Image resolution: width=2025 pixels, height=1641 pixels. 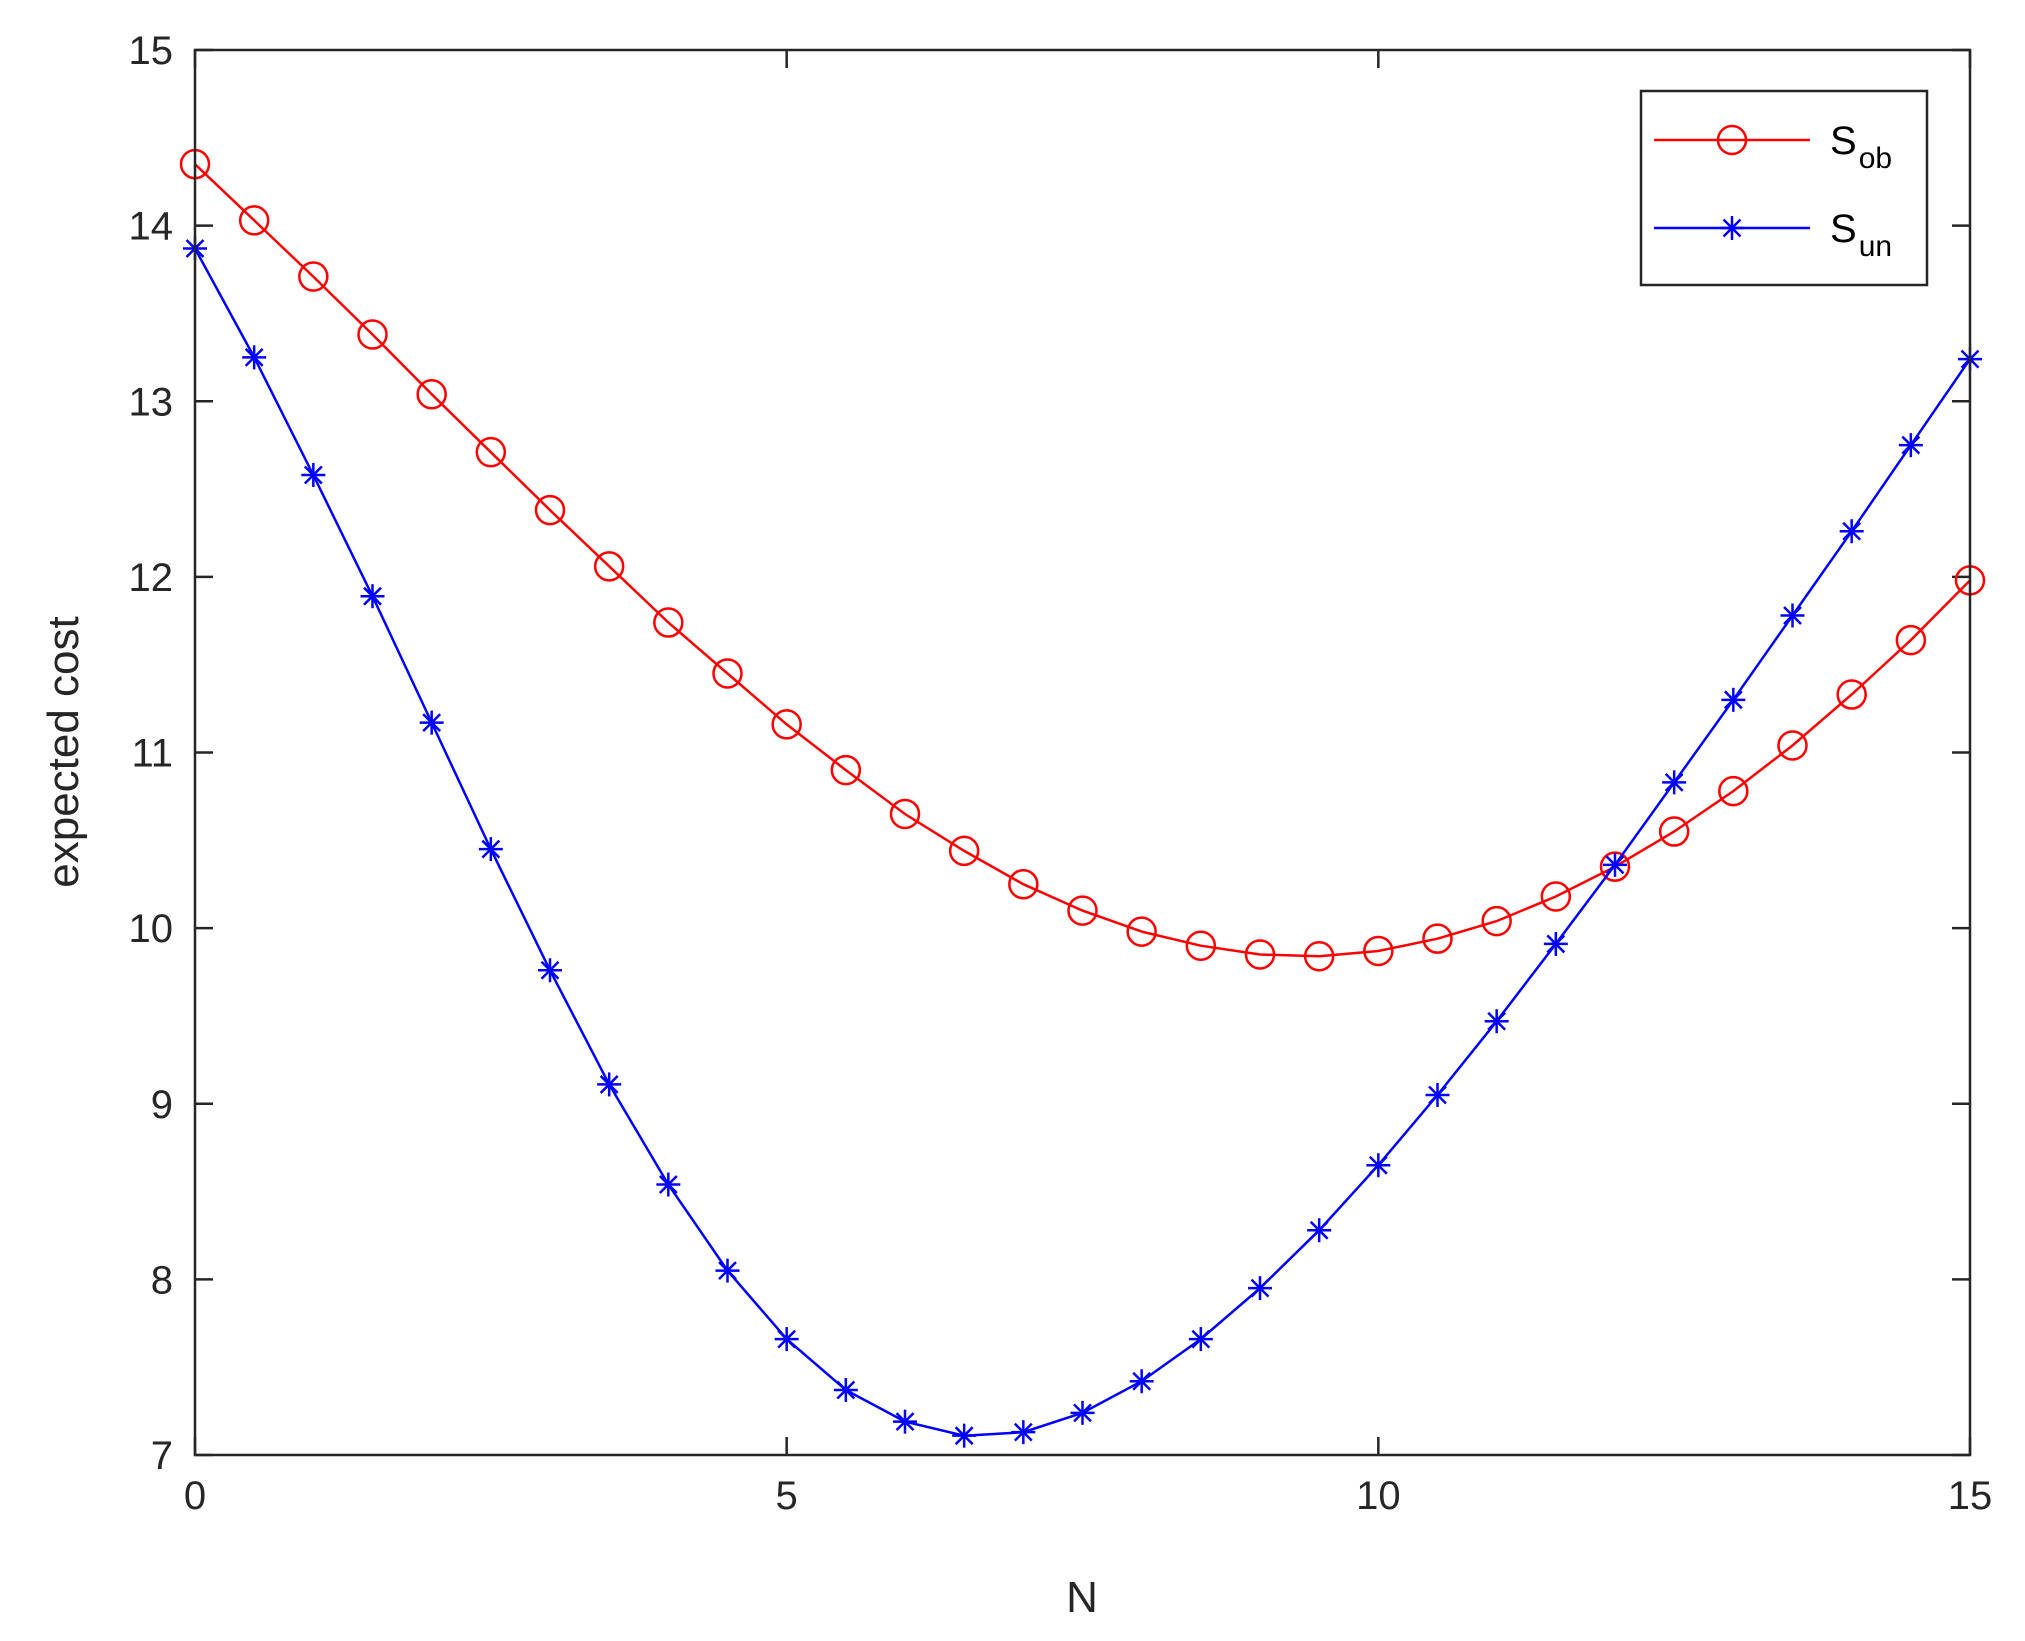 What do you see at coordinates (162, 1280) in the screenshot?
I see `y-tick-label: 8` at bounding box center [162, 1280].